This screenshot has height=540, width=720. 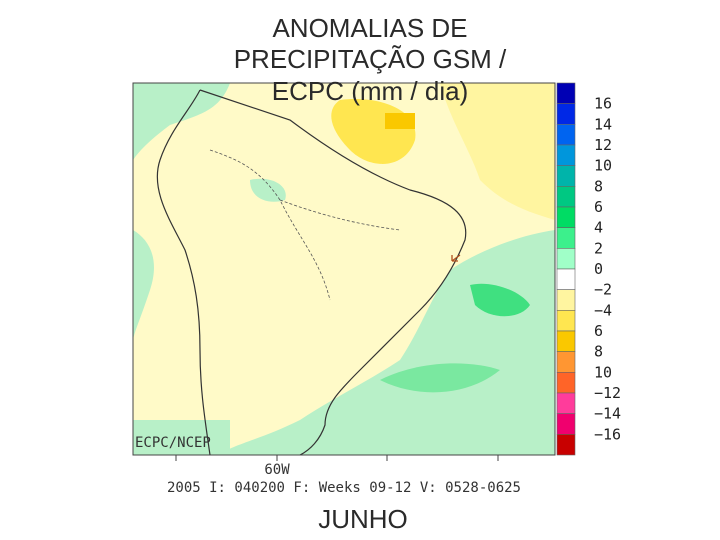 What do you see at coordinates (603, 290) in the screenshot?
I see `colorbar-label: −2` at bounding box center [603, 290].